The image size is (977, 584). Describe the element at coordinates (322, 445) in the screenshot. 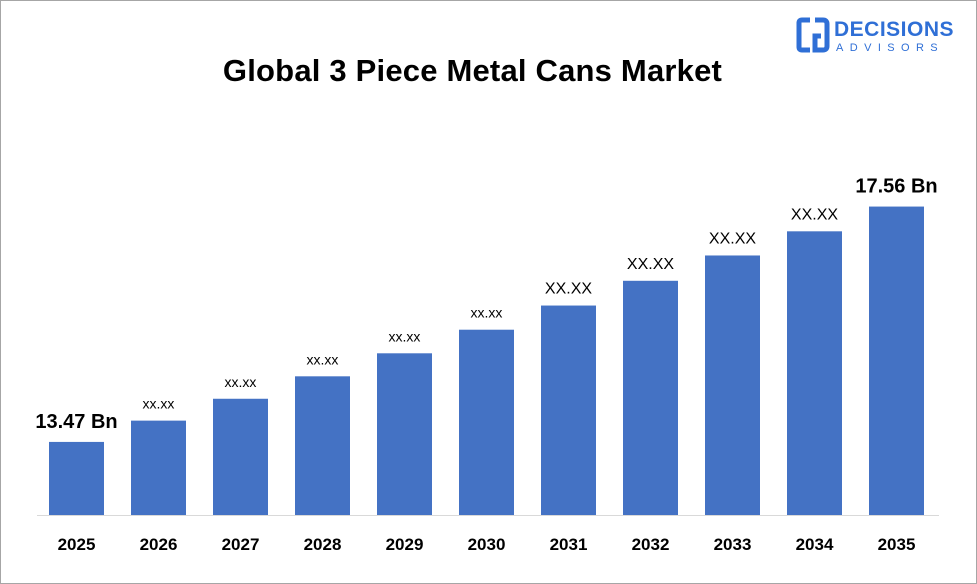

I see `bar-2028` at that location.